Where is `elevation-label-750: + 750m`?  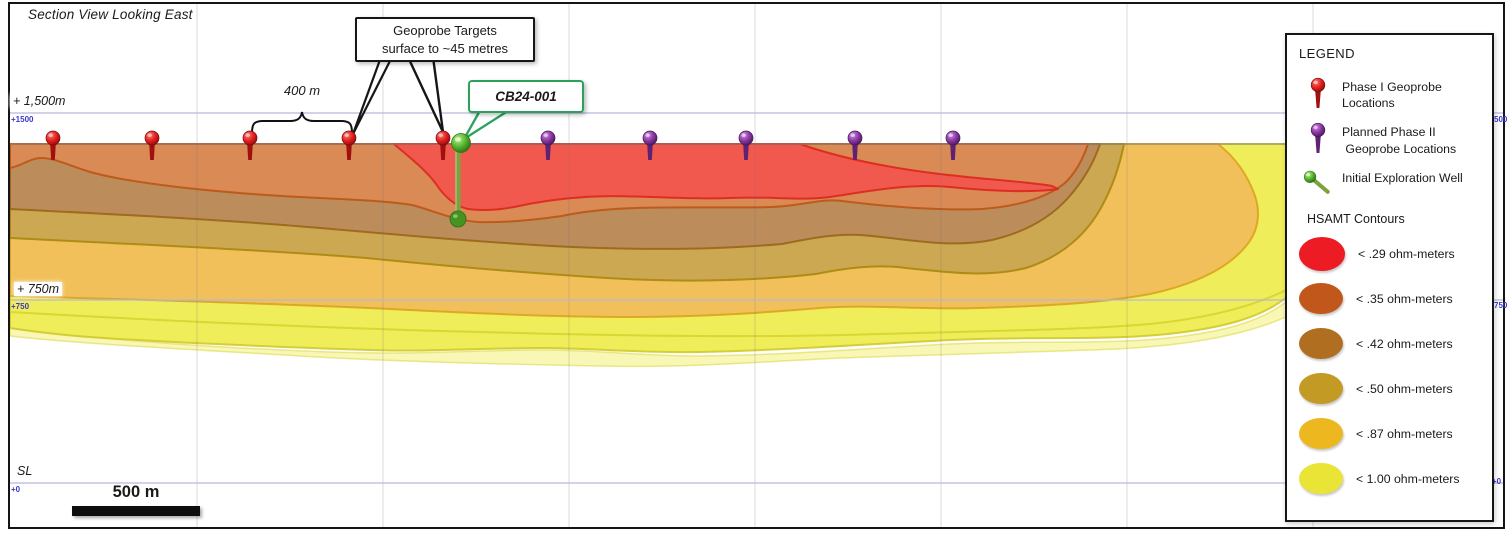 elevation-label-750: + 750m is located at coordinates (38, 289).